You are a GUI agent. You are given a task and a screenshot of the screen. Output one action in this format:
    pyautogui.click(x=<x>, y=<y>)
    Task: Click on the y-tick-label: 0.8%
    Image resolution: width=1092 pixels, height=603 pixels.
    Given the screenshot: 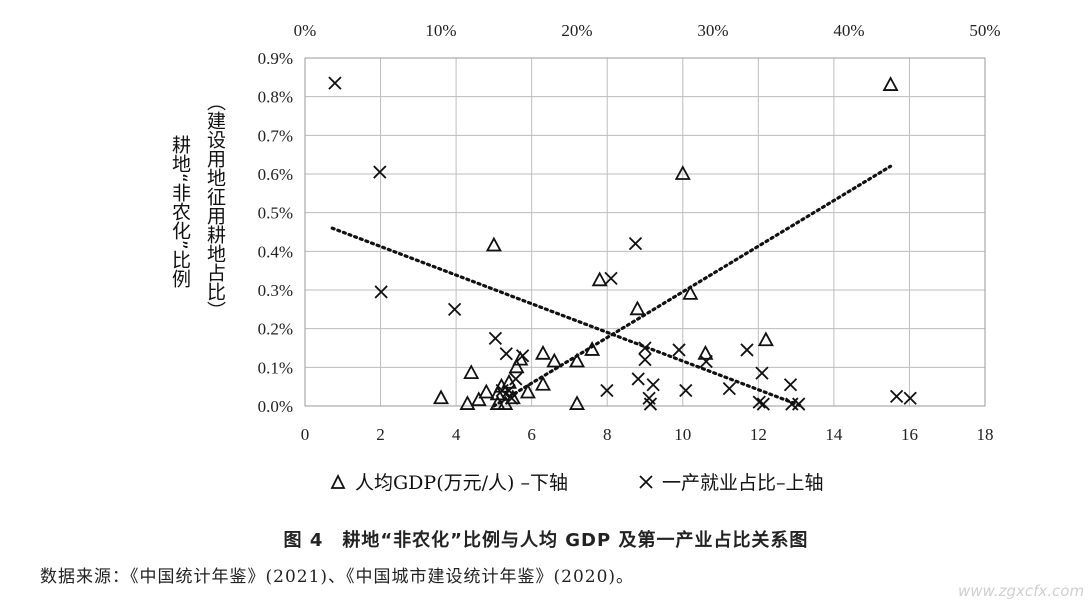 What is the action you would take?
    pyautogui.click(x=275, y=97)
    